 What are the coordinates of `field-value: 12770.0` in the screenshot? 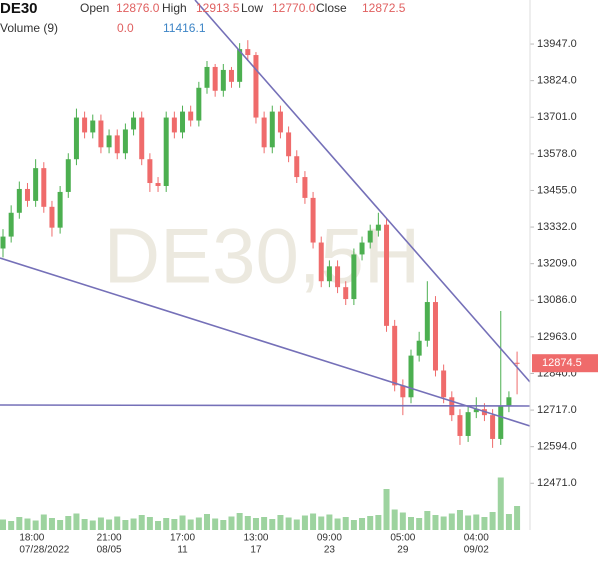 It's located at (294, 8).